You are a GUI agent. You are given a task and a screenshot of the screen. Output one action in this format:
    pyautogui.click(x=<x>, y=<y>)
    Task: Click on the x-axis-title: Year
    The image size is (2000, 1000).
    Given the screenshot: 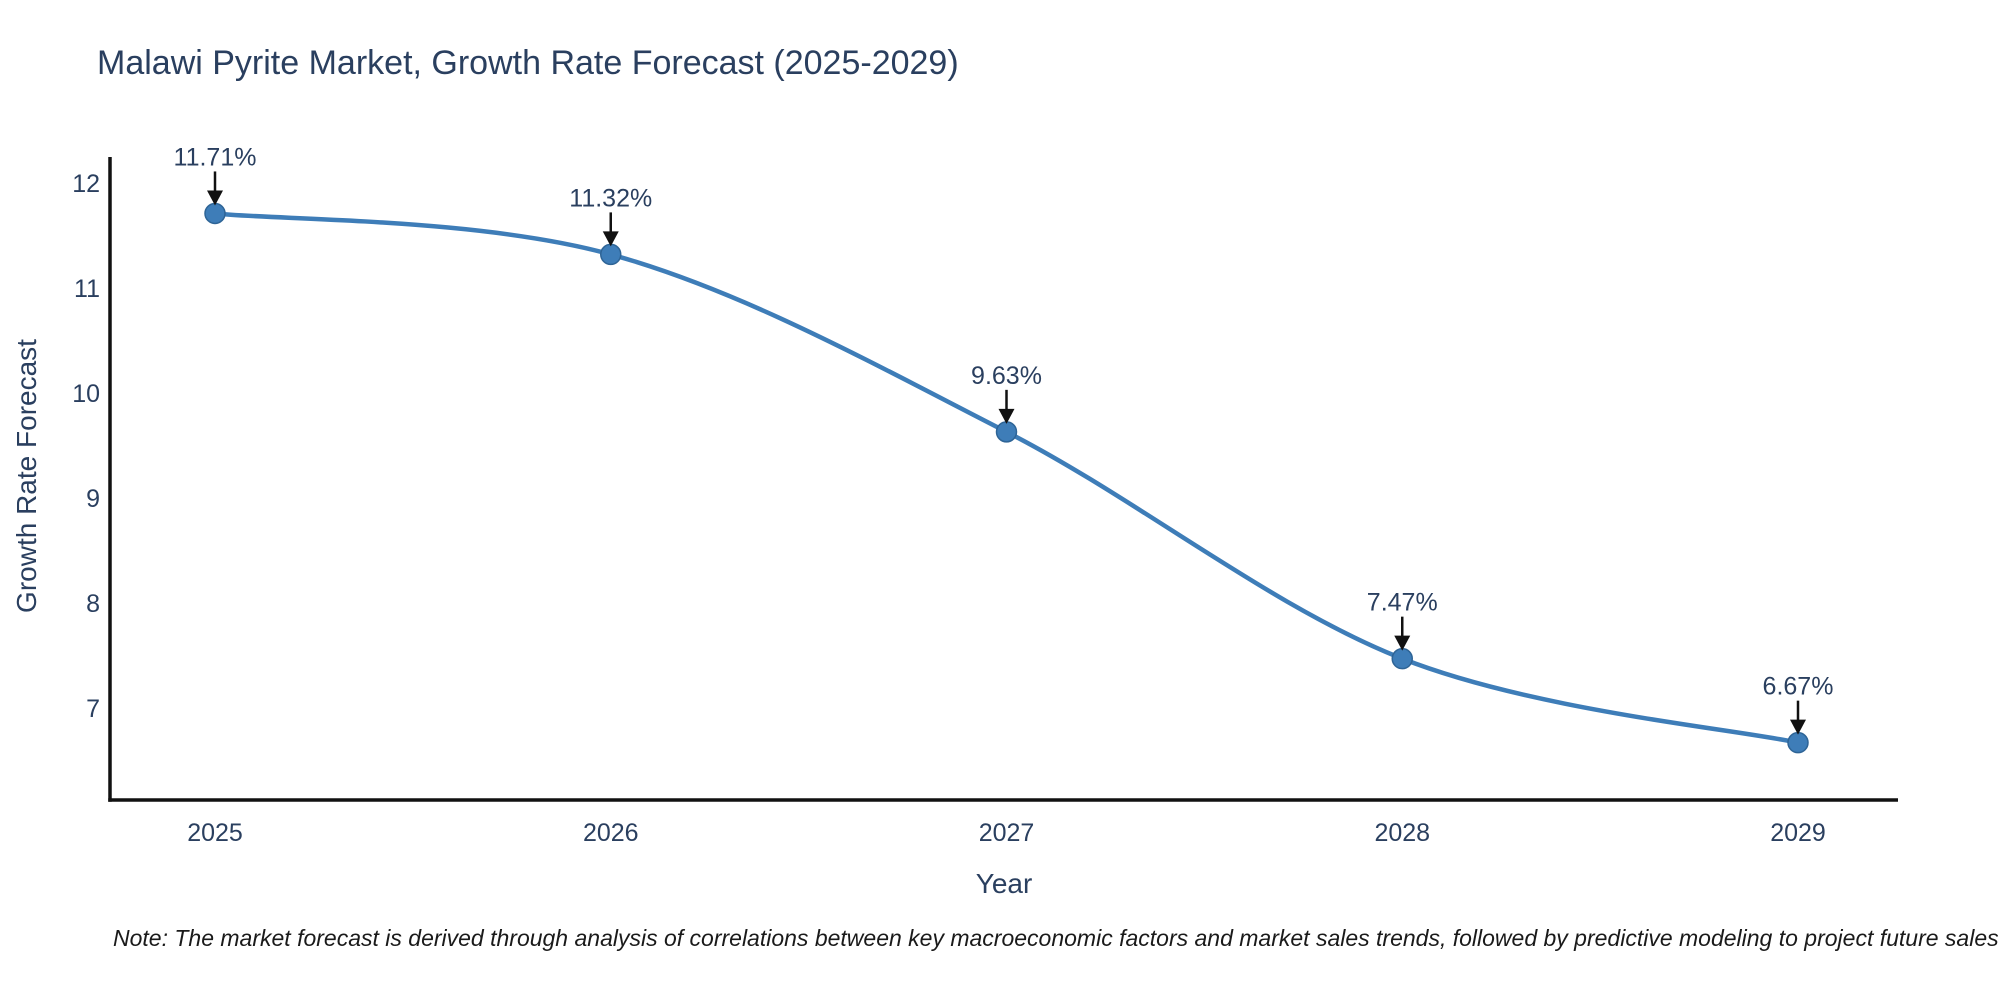 What is the action you would take?
    pyautogui.click(x=1004, y=883)
    